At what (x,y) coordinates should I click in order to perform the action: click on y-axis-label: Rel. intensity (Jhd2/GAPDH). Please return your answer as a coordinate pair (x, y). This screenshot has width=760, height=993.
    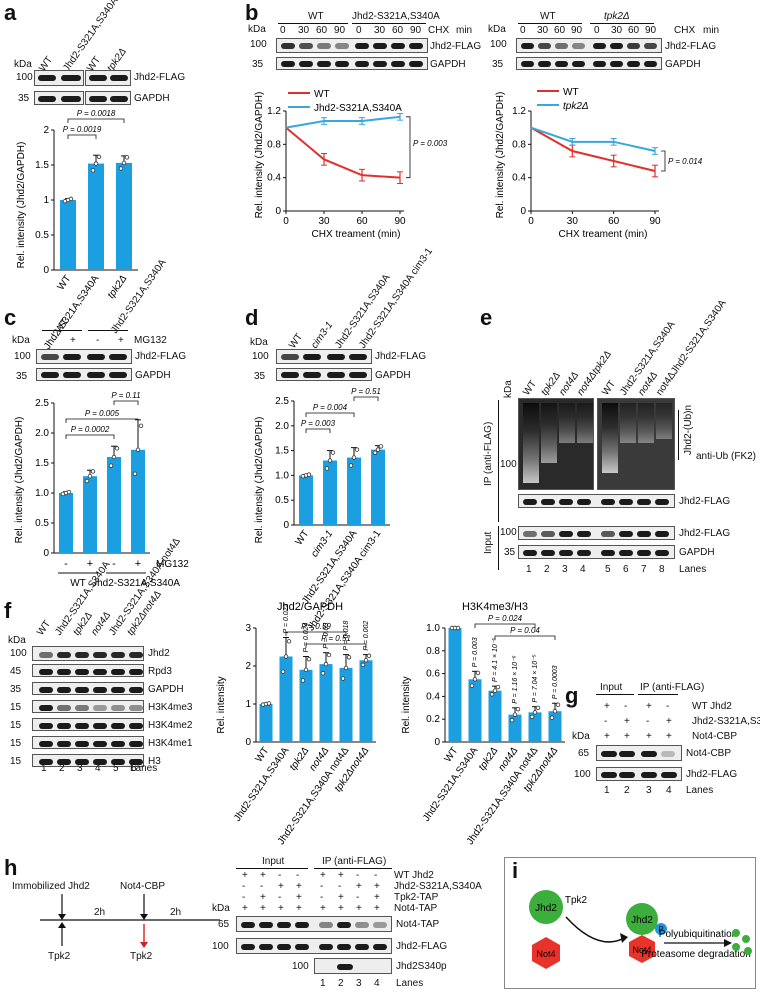
    Looking at the image, I should click on (259, 480).